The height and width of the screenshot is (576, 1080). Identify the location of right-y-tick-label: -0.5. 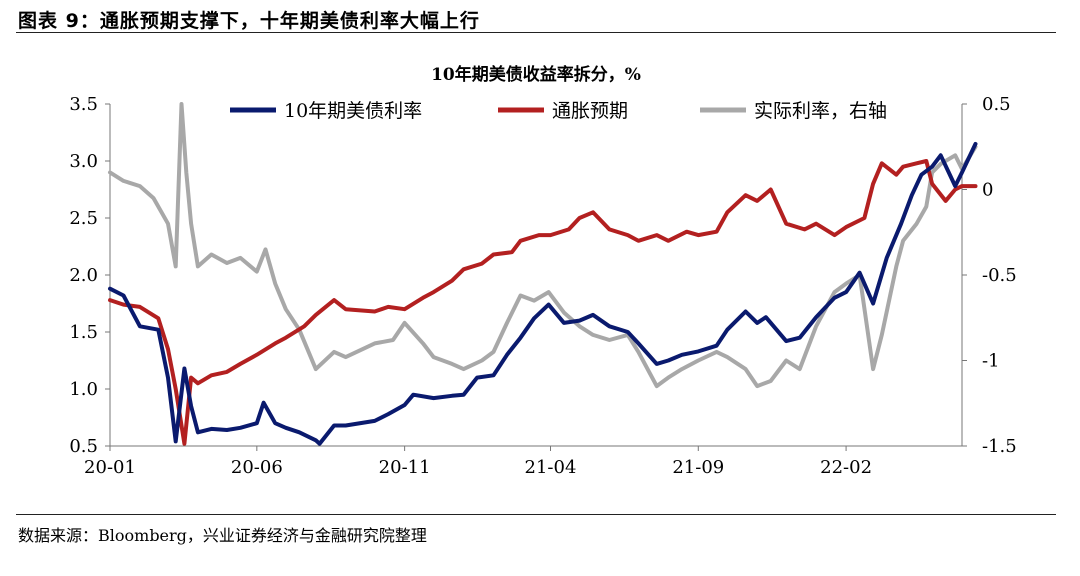
(999, 275).